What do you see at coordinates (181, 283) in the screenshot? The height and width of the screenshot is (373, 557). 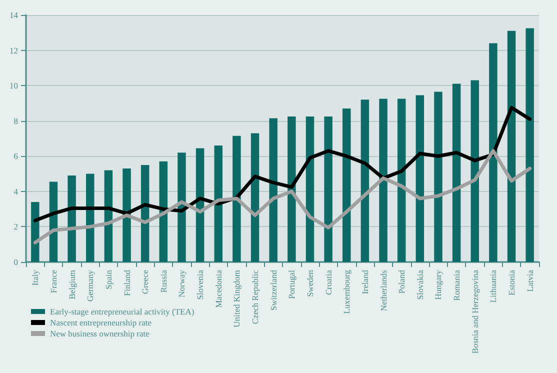 I see `x-tick-label: Norway` at bounding box center [181, 283].